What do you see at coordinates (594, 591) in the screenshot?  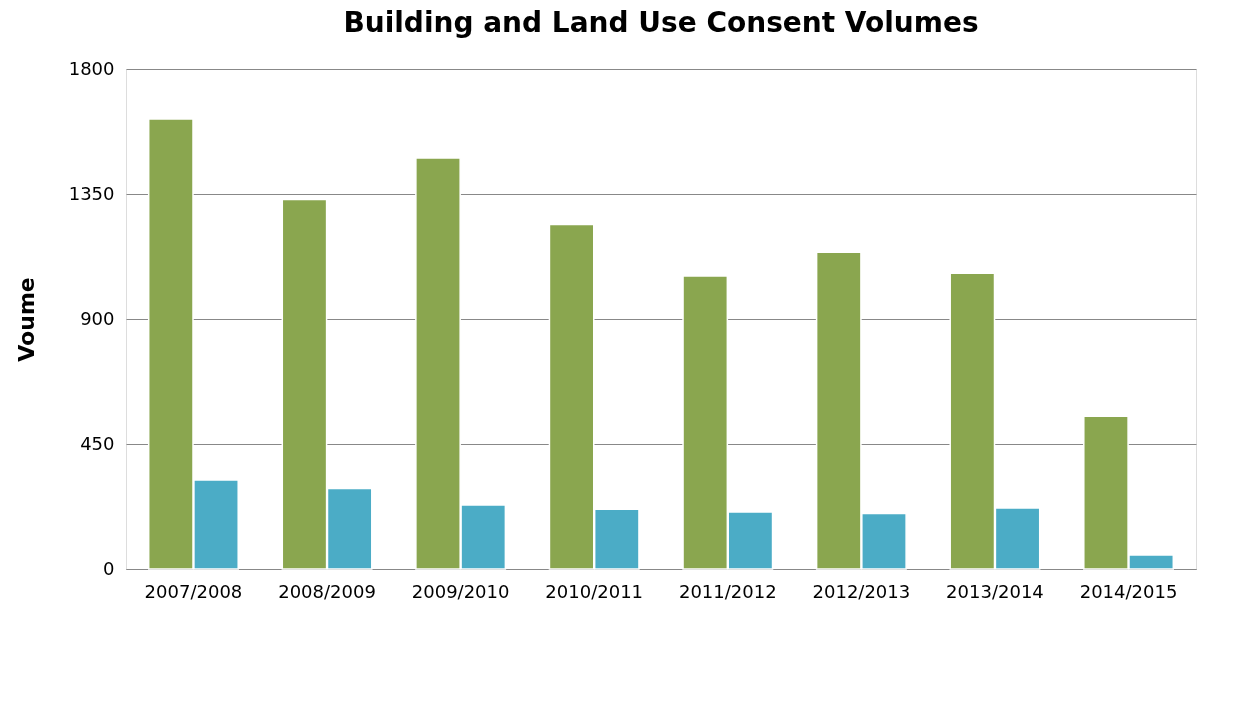 I see `x-tick-label: 2010/2011` at bounding box center [594, 591].